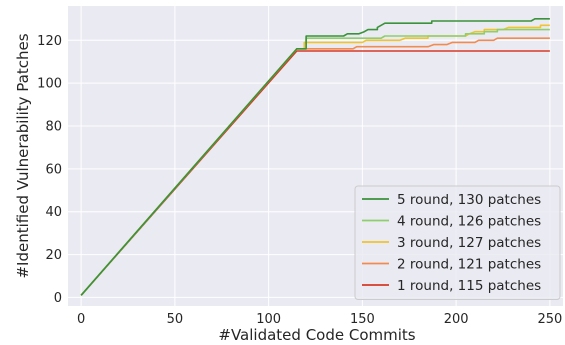 The width and height of the screenshot is (565, 345). Describe the element at coordinates (469, 286) in the screenshot. I see `legend-label: 1 round, 115 patches` at that location.